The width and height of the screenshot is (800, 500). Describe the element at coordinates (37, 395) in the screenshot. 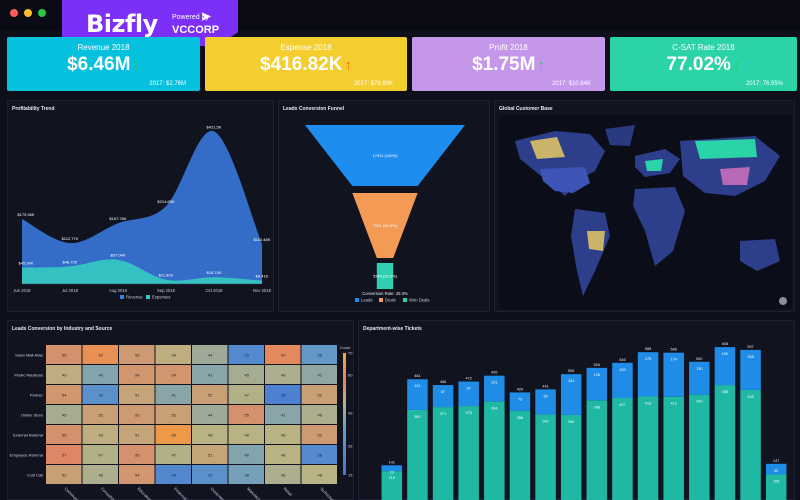

I see `heatmap-row-label: Partner` at that location.